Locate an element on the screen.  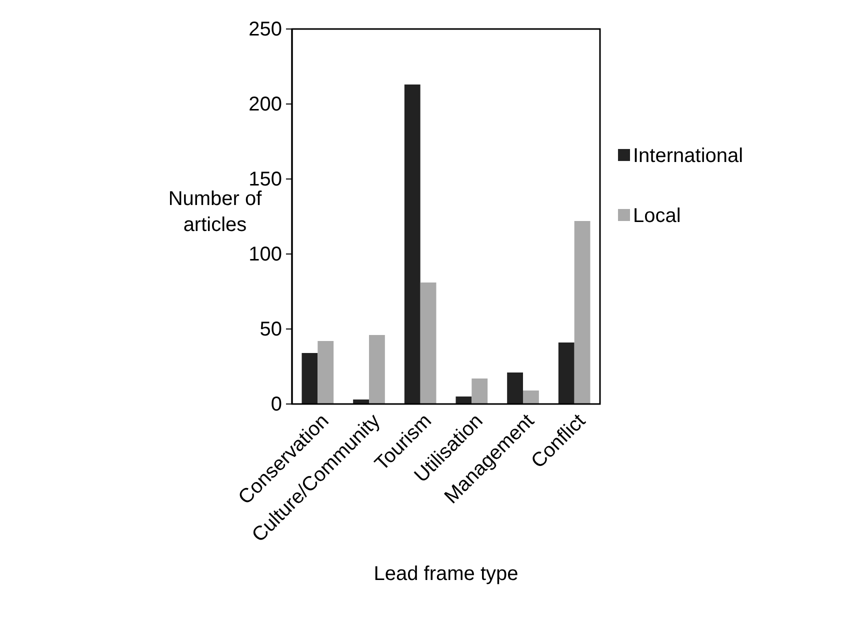
y-axis-title: Number of articles is located at coordinates (215, 212).